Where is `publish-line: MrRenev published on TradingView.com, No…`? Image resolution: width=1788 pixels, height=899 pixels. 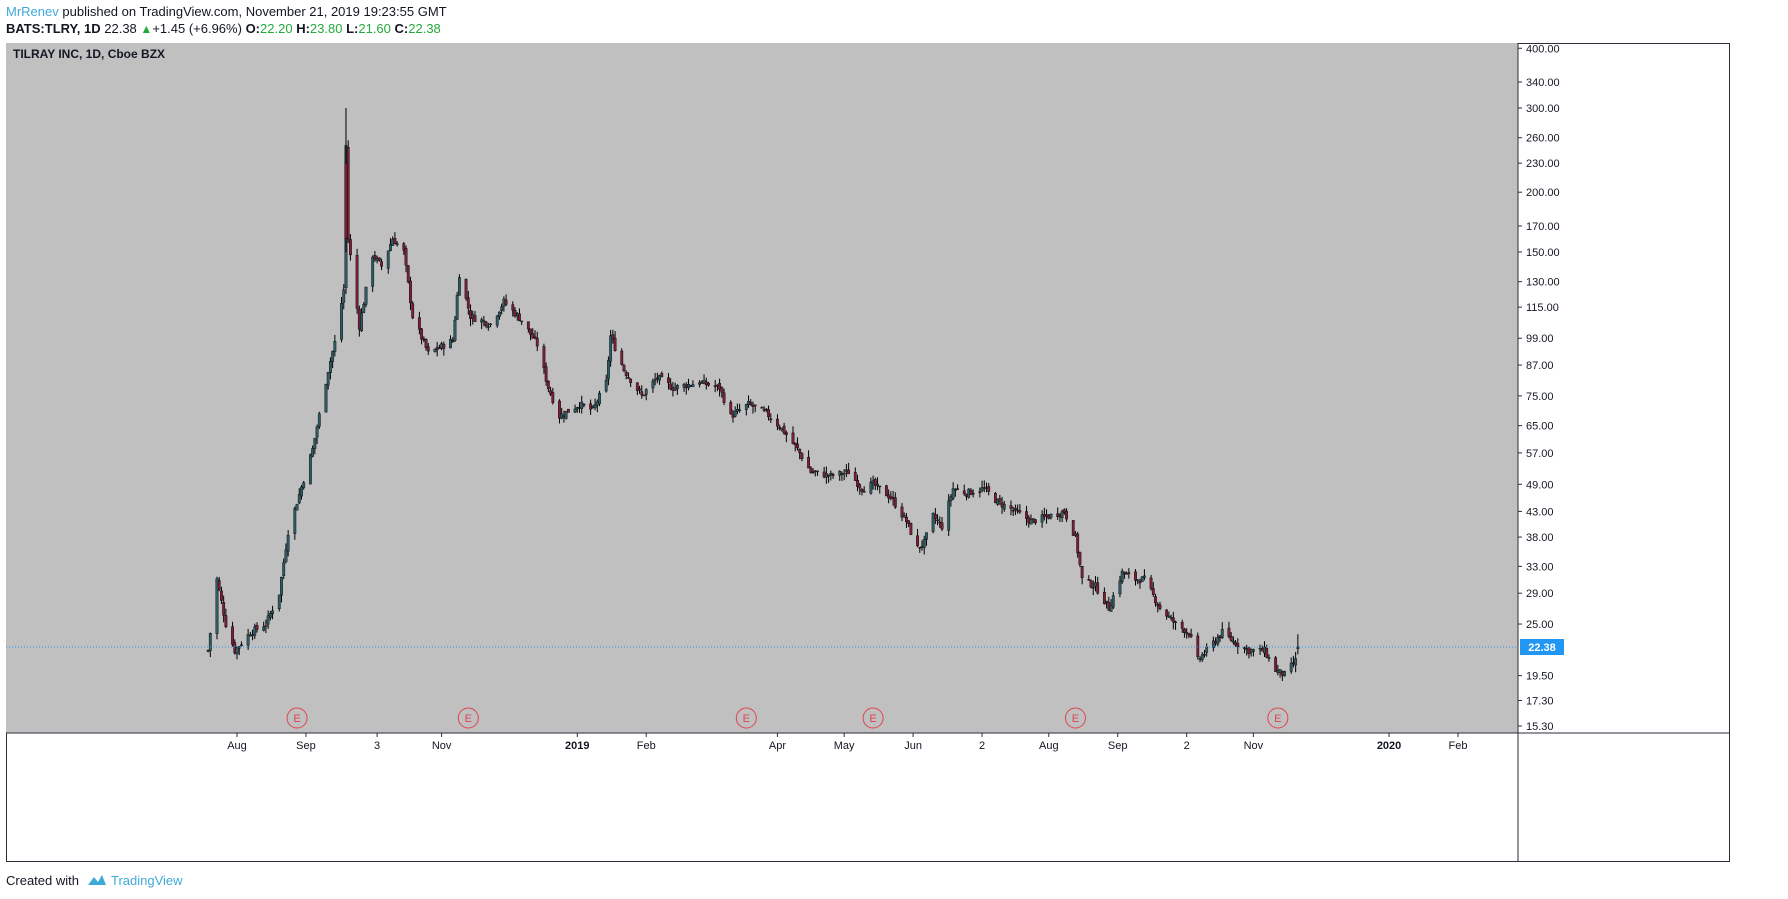
publish-line: MrRenev published on TradingView.com, No… is located at coordinates (226, 11).